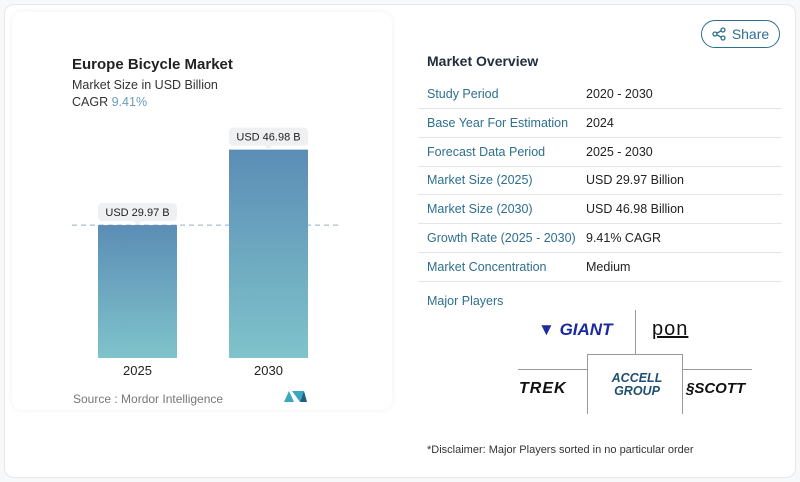 The height and width of the screenshot is (482, 800). Describe the element at coordinates (619, 94) in the screenshot. I see `row-value: 2020 - 2030` at that location.